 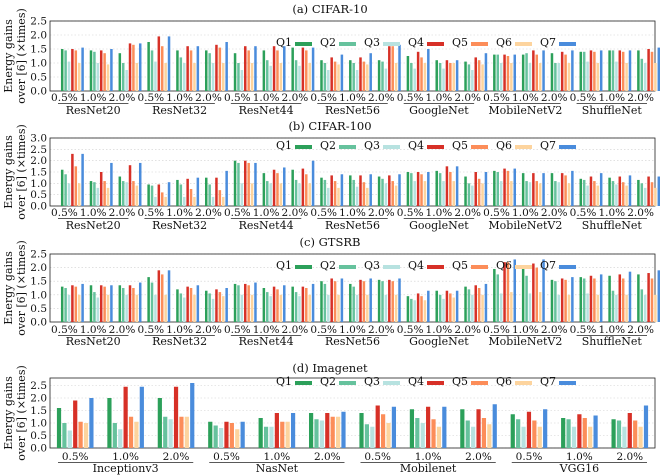 What do you see at coordinates (38, 150) in the screenshot?
I see `y-tick-label: 2.5` at bounding box center [38, 150].